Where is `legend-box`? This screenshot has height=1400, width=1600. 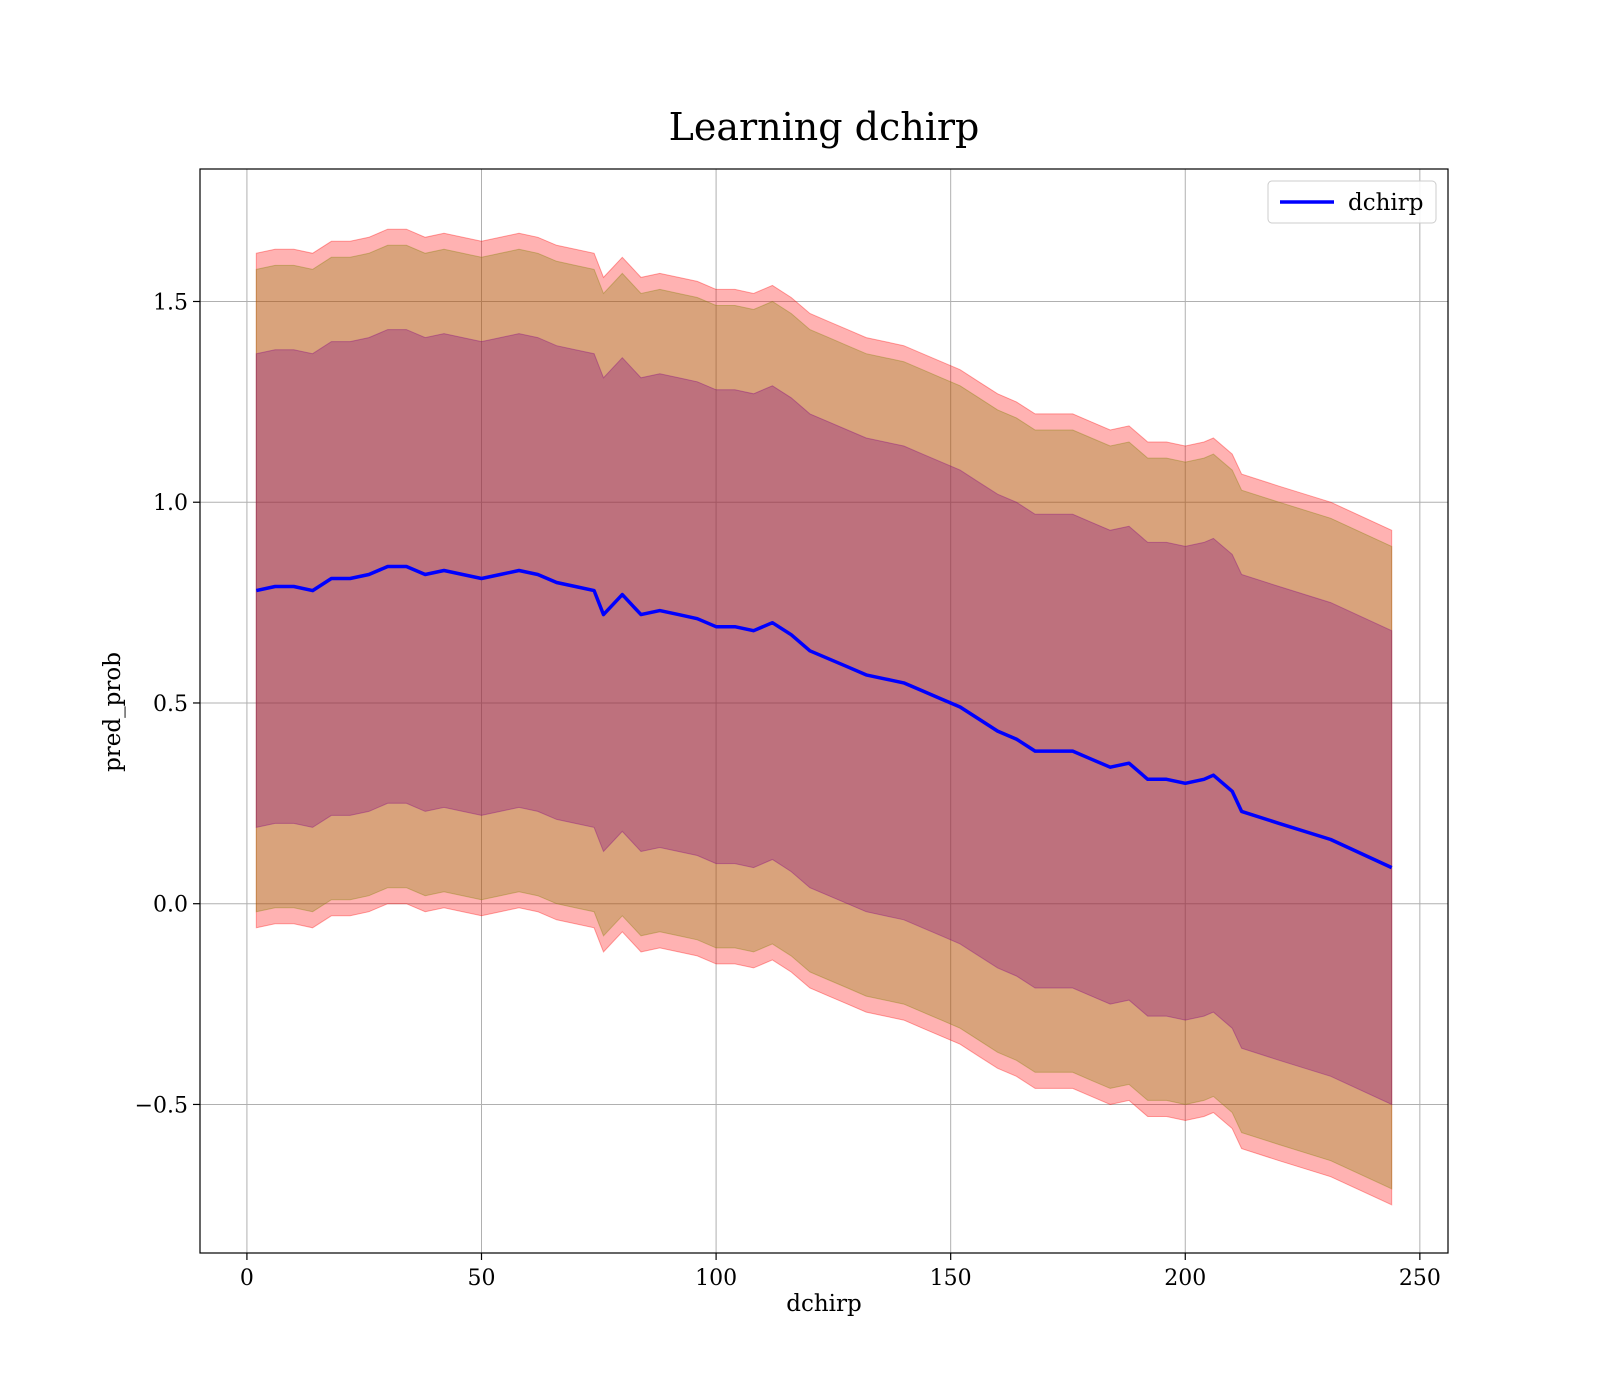 legend-box is located at coordinates (1352, 202).